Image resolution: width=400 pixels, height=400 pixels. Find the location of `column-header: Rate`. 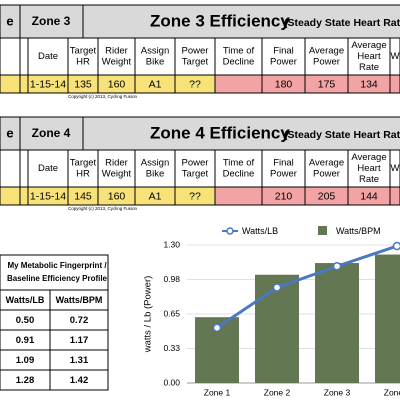

column-header: Rate is located at coordinates (369, 67).